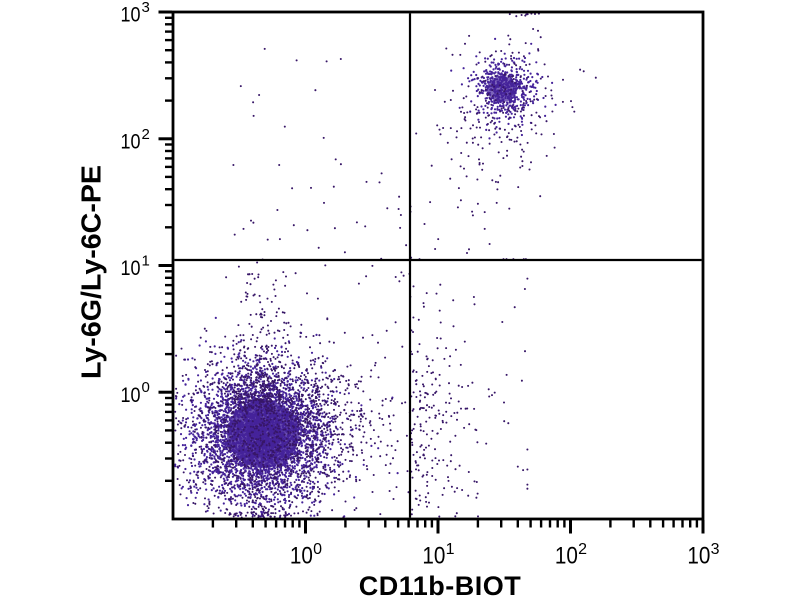 This screenshot has width=800, height=600. What do you see at coordinates (440, 585) in the screenshot?
I see `svg-text: CD11b-BIOT` at bounding box center [440, 585].